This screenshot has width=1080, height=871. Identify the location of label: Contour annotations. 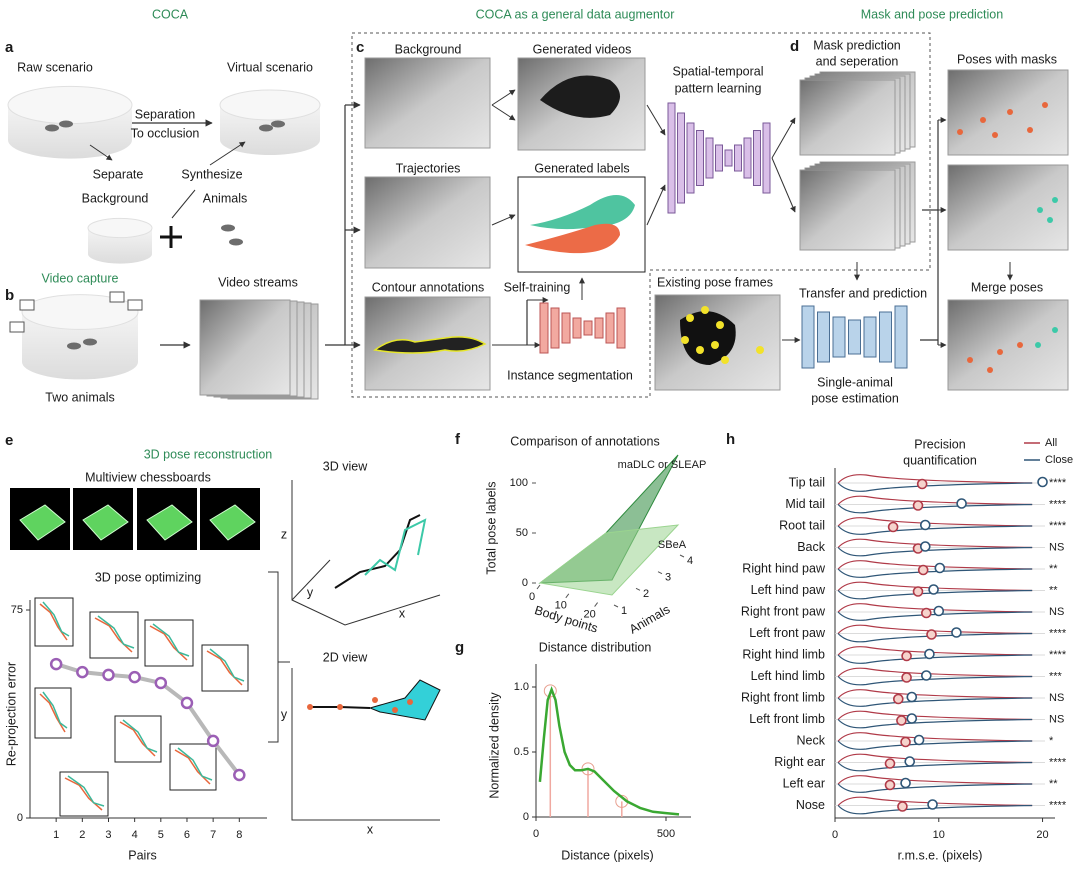
(428, 287).